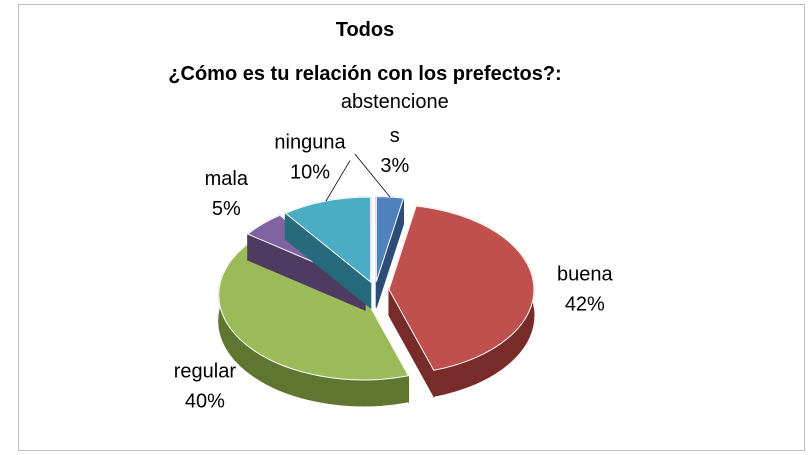  Describe the element at coordinates (226, 209) in the screenshot. I see `data-label-value: 5%` at that location.